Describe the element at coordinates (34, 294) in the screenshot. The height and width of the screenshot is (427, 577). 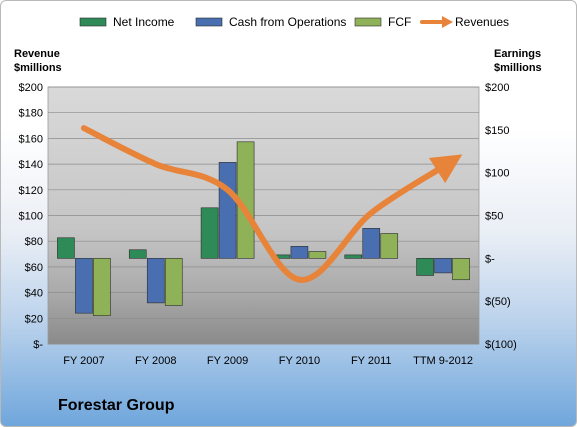
I see `left-tick-label: $40` at that location.